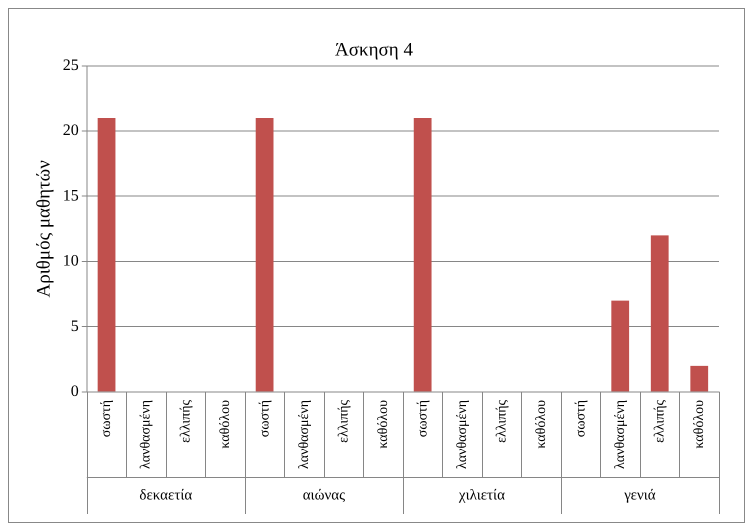 This screenshot has height=531, width=753. What do you see at coordinates (70, 65) in the screenshot?
I see `y-tick-label: 25` at bounding box center [70, 65].